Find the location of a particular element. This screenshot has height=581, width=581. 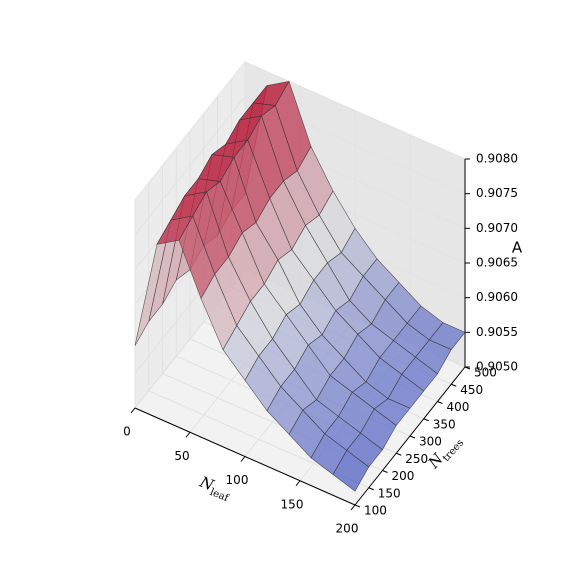

x-tick-label: 0 is located at coordinates (127, 432).